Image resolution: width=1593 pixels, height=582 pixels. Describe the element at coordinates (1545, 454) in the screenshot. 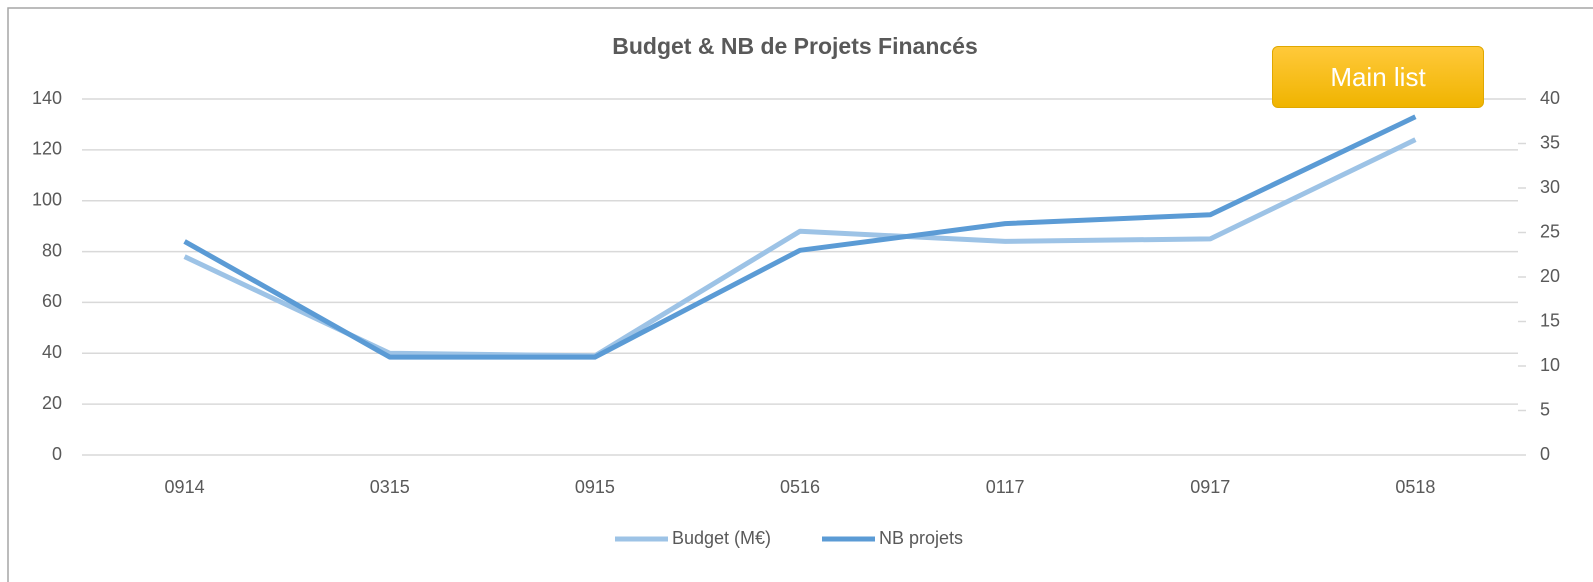

I see `y2-tick-label: 0` at that location.